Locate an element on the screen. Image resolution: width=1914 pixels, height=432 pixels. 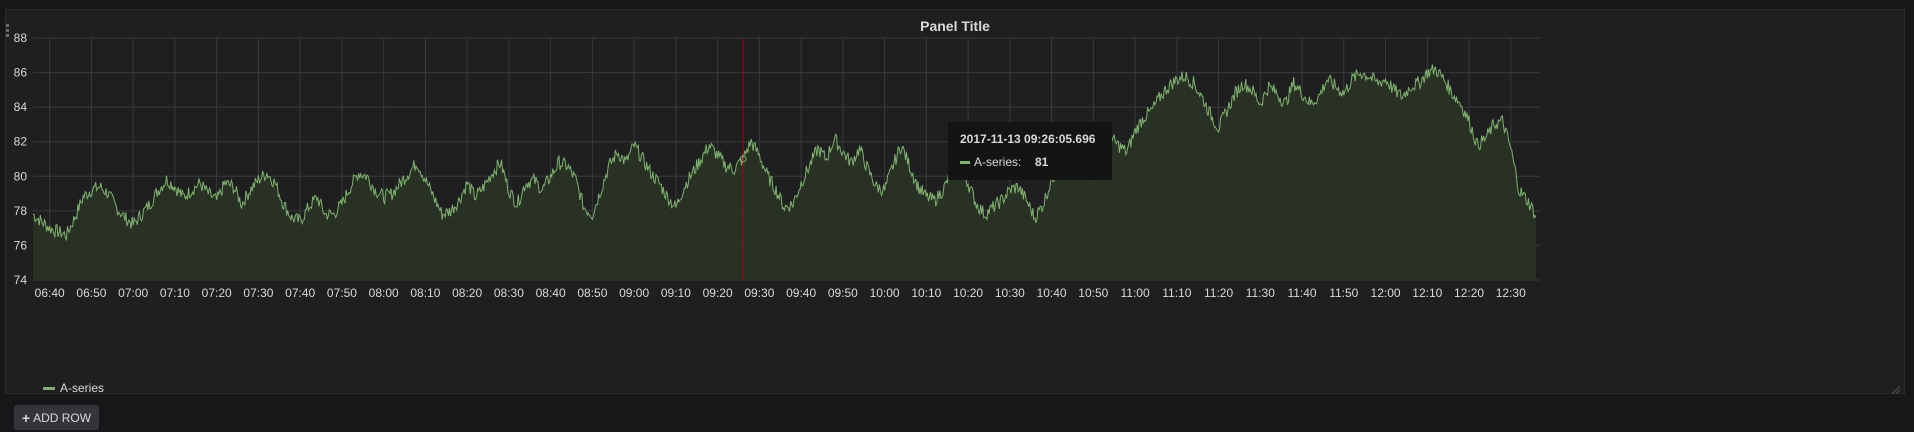
plus-icon: + is located at coordinates (26, 417).